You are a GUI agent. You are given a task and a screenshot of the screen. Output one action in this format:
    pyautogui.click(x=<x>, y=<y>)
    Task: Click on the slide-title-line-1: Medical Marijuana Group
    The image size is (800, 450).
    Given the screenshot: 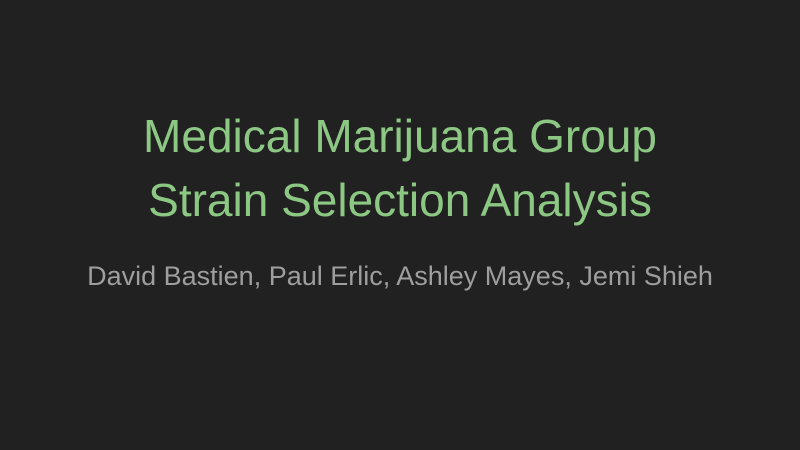 What is the action you would take?
    pyautogui.click(x=400, y=136)
    